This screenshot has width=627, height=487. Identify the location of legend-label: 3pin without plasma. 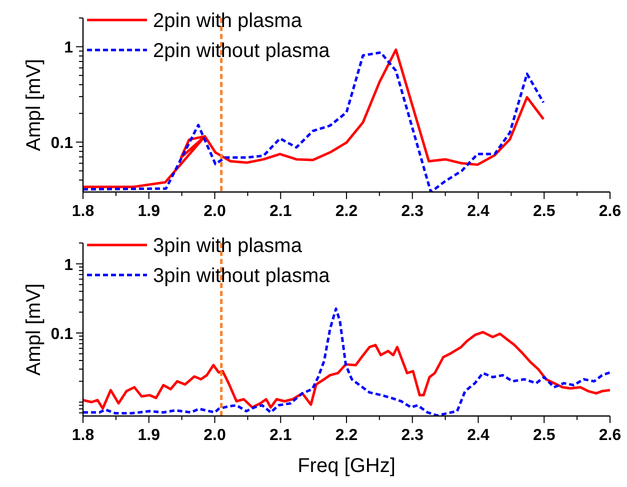
(242, 276).